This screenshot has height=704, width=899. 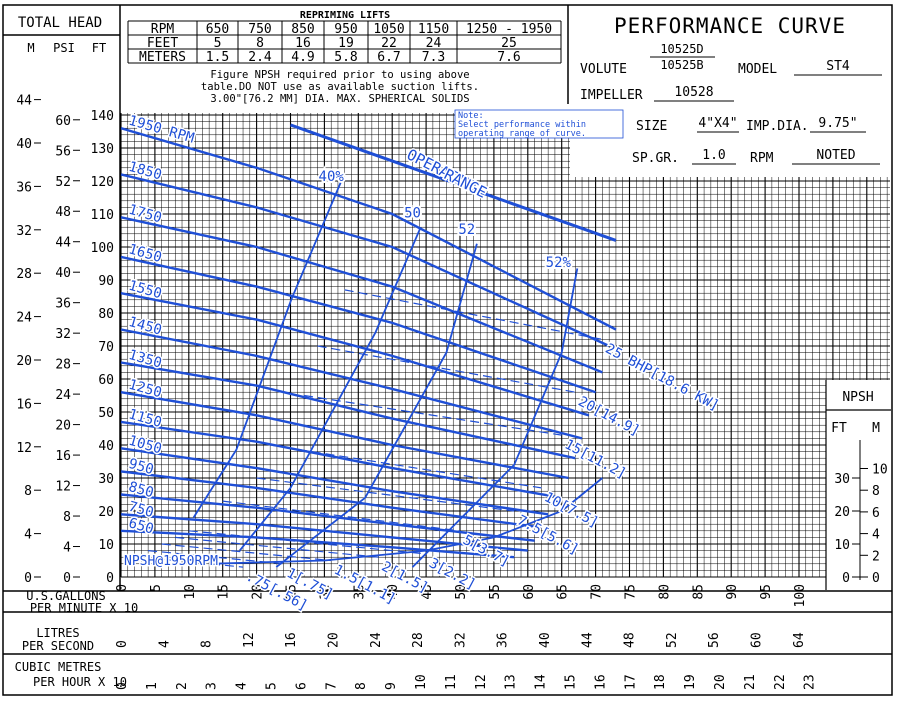 What do you see at coordinates (451, 682) in the screenshot?
I see `x-tick-m3h: 11` at bounding box center [451, 682].